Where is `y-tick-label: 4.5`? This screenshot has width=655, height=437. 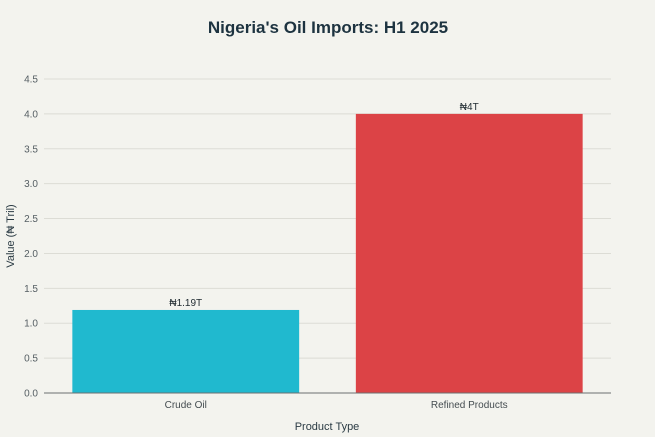 y-tick-label: 4.5 is located at coordinates (31, 80).